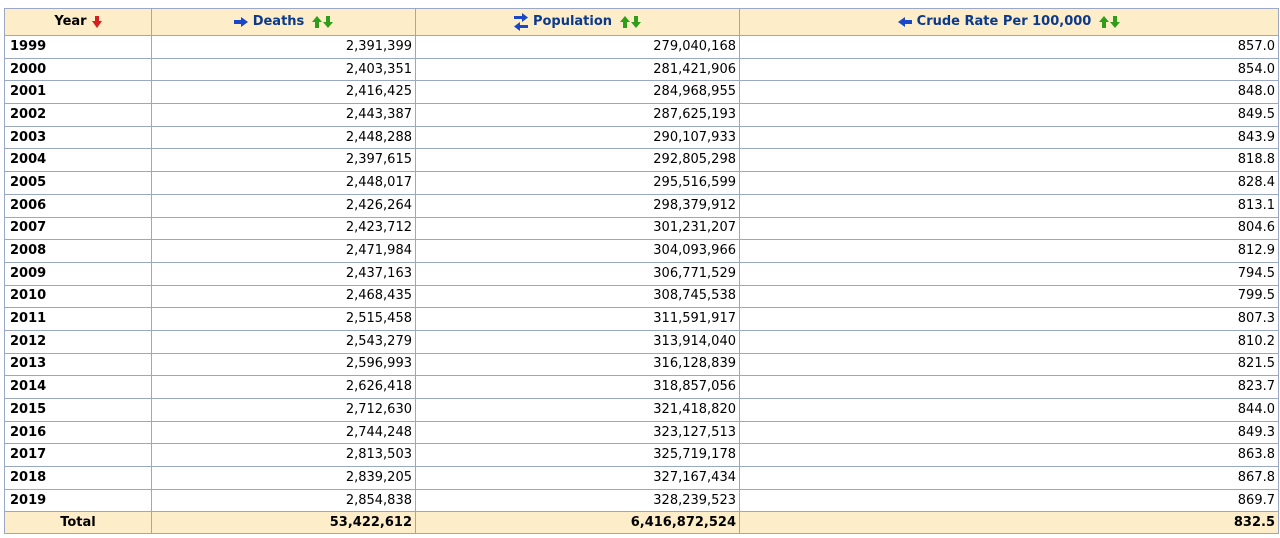  What do you see at coordinates (1009, 115) in the screenshot?
I see `rate-cell: 849.5` at bounding box center [1009, 115].